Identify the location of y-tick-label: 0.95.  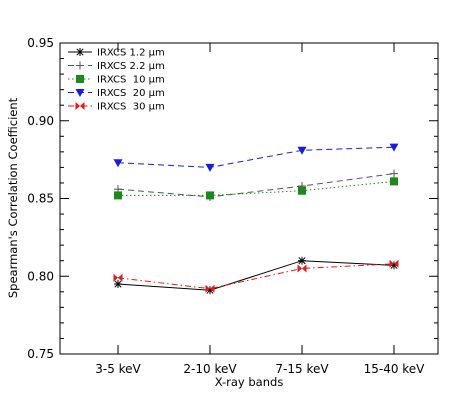
(40, 43).